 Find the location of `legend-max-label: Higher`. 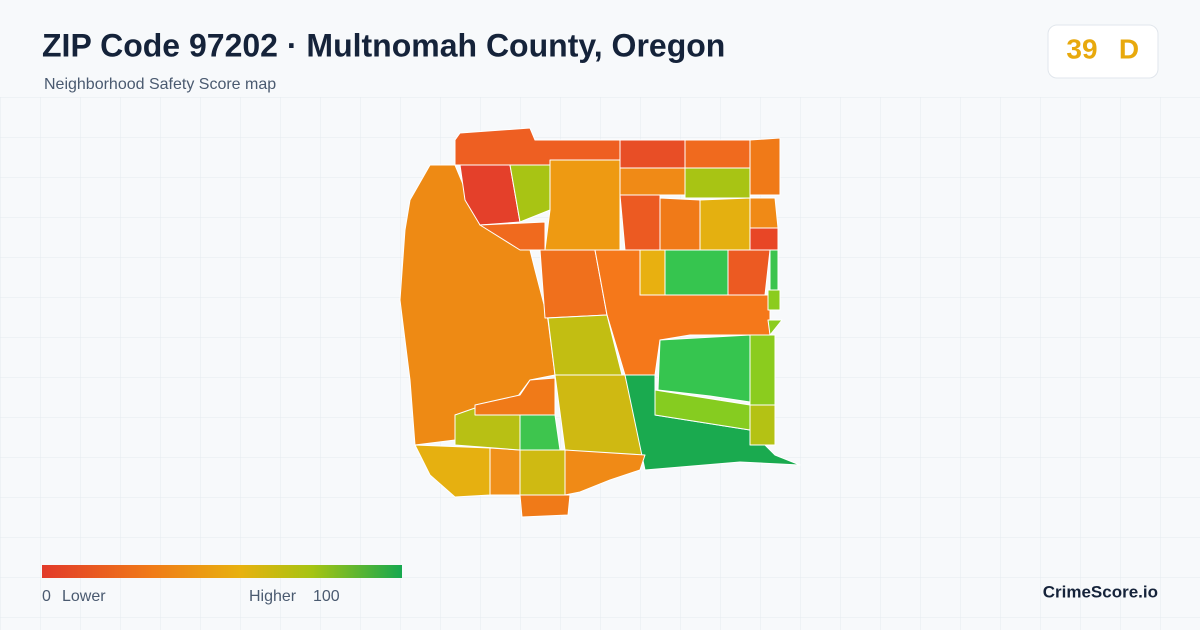

legend-max-label: Higher is located at coordinates (273, 596).